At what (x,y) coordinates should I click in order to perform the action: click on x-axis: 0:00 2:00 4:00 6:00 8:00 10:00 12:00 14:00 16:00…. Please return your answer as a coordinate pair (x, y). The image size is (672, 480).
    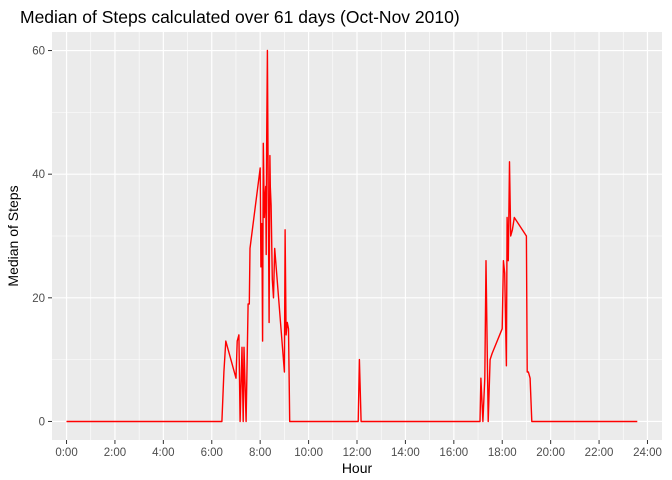
    Looking at the image, I should click on (358, 449).